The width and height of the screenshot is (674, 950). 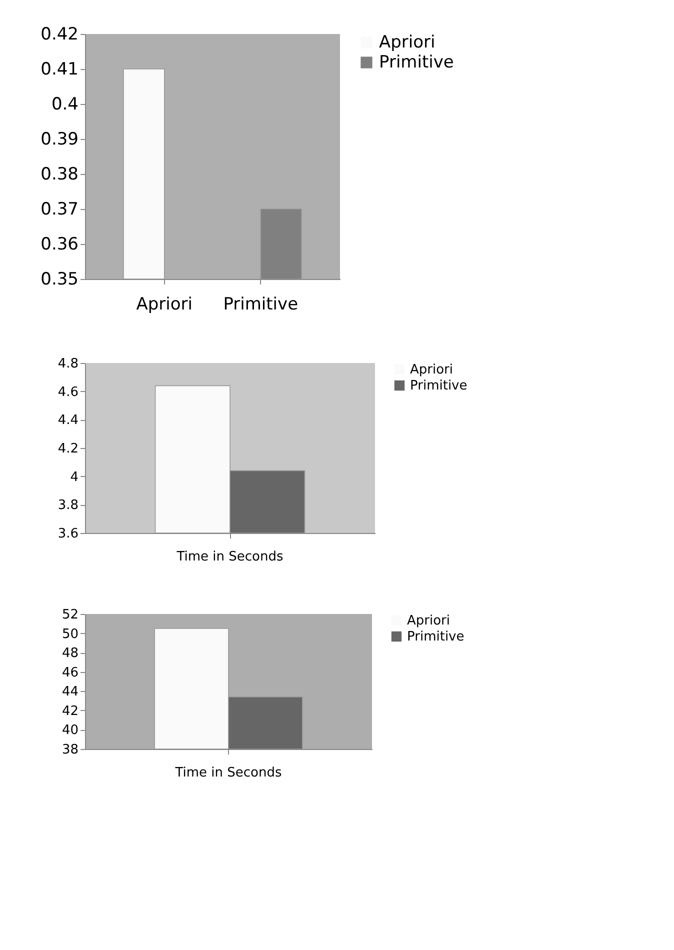 I want to click on y-tick-label: 0.4, so click(x=64, y=104).